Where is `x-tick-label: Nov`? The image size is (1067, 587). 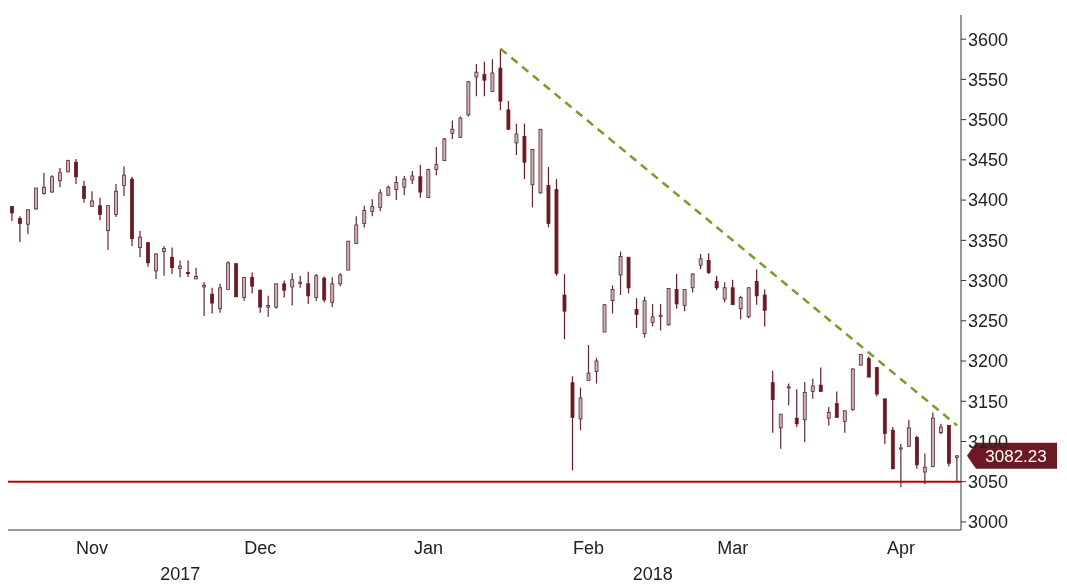
x-tick-label: Nov is located at coordinates (92, 548).